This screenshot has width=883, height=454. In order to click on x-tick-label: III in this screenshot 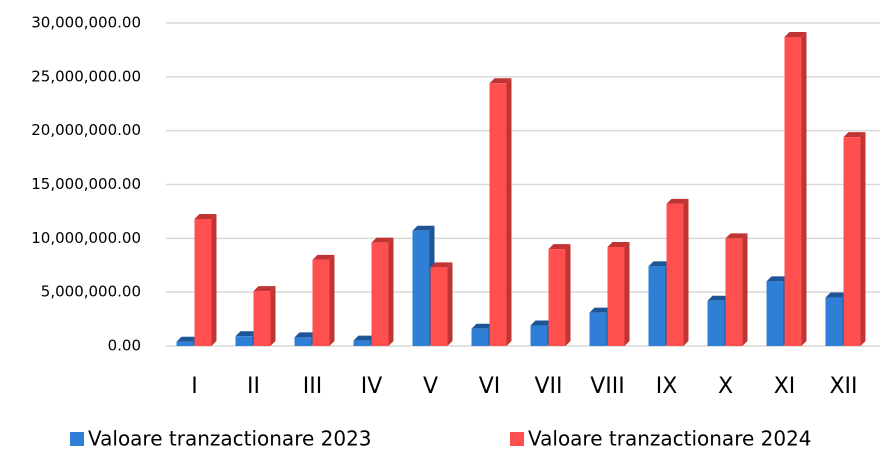, I will do `click(312, 386)`.